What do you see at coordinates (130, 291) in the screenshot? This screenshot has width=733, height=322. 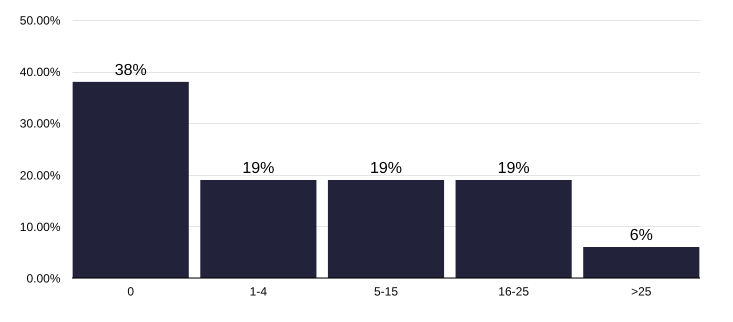 I see `x-tick-label: 0` at bounding box center [130, 291].